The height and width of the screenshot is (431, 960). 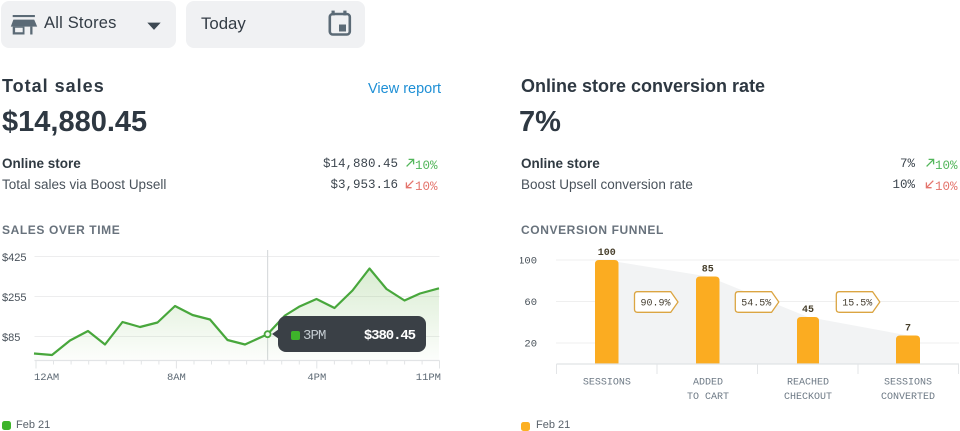 I want to click on svg-text: 7, so click(x=908, y=329).